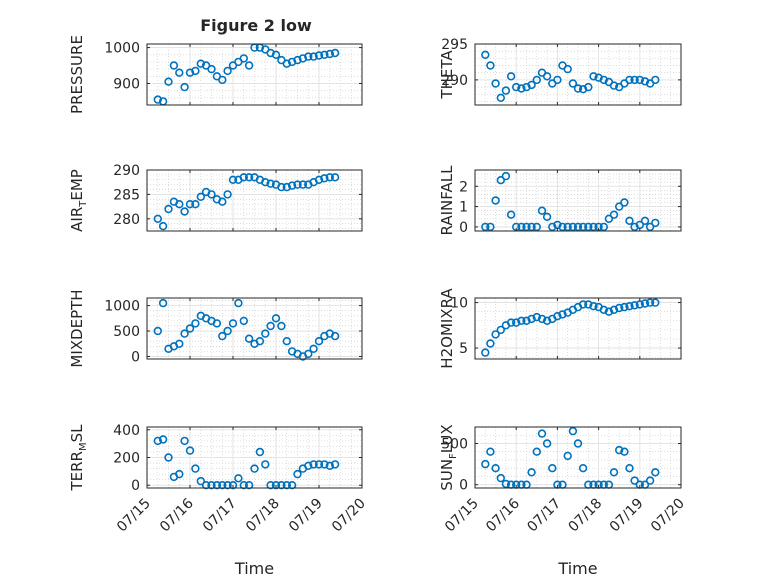  I want to click on y-tick-label: 1000, so click(122, 49).